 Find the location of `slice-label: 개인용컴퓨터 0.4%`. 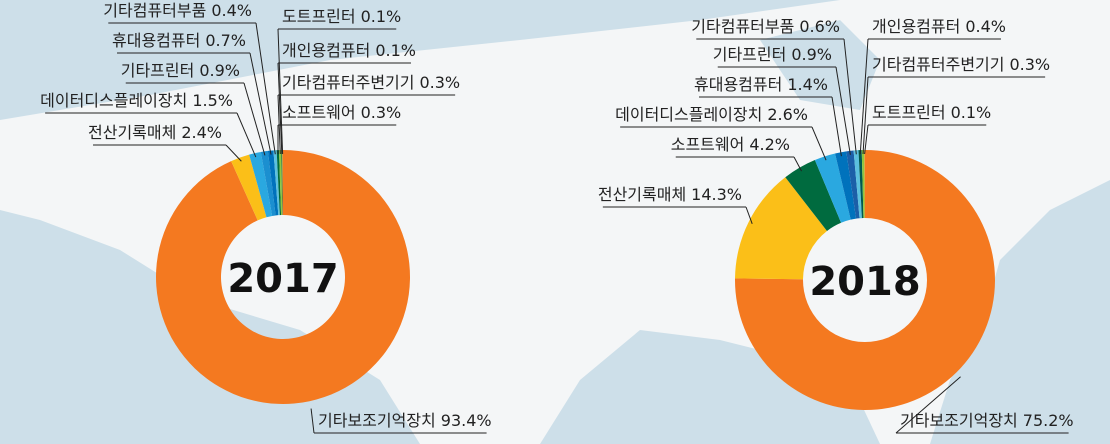

slice-label: 개인용컴퓨터 0.4% is located at coordinates (939, 26).